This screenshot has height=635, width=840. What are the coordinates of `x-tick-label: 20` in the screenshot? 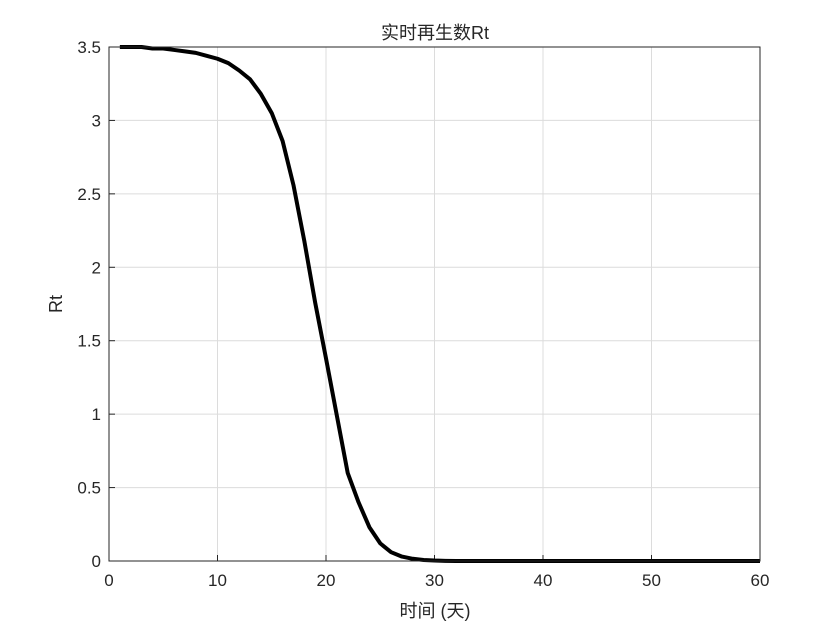 It's located at (326, 580).